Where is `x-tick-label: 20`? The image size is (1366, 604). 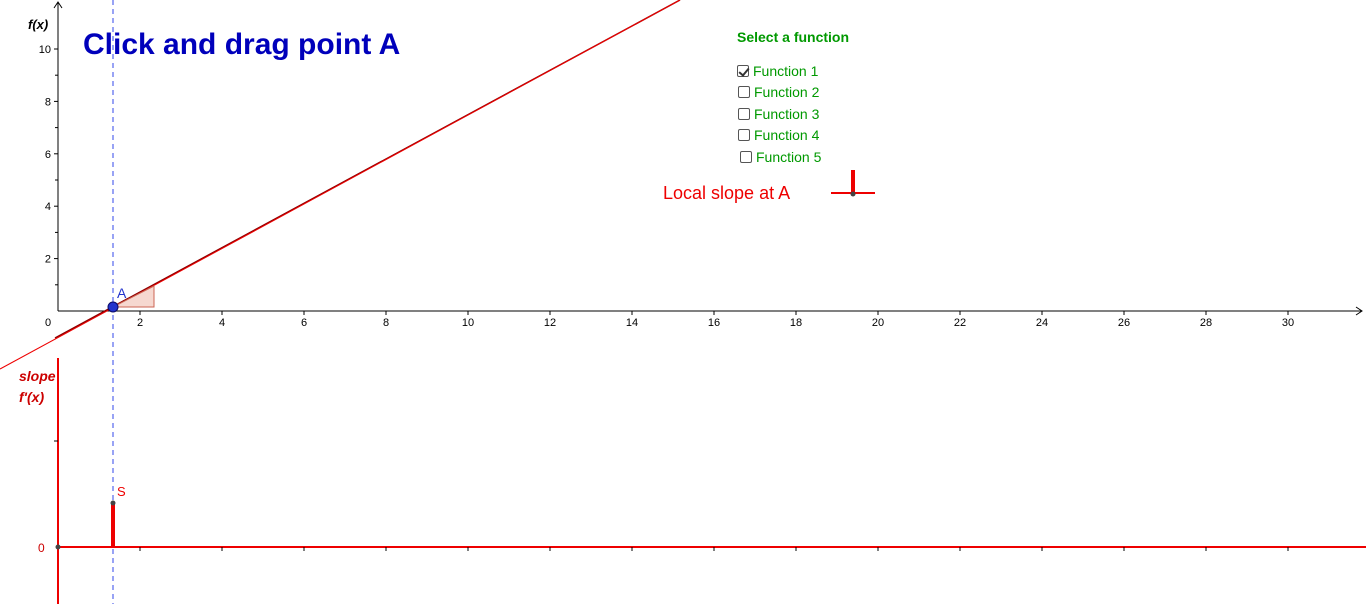
x-tick-label: 20 is located at coordinates (878, 323).